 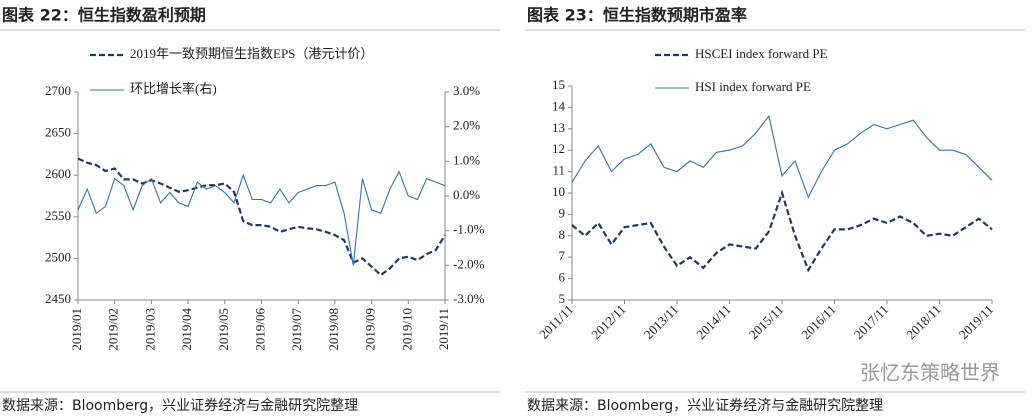 What do you see at coordinates (558, 170) in the screenshot?
I see `y-tick-label: 11` at bounding box center [558, 170].